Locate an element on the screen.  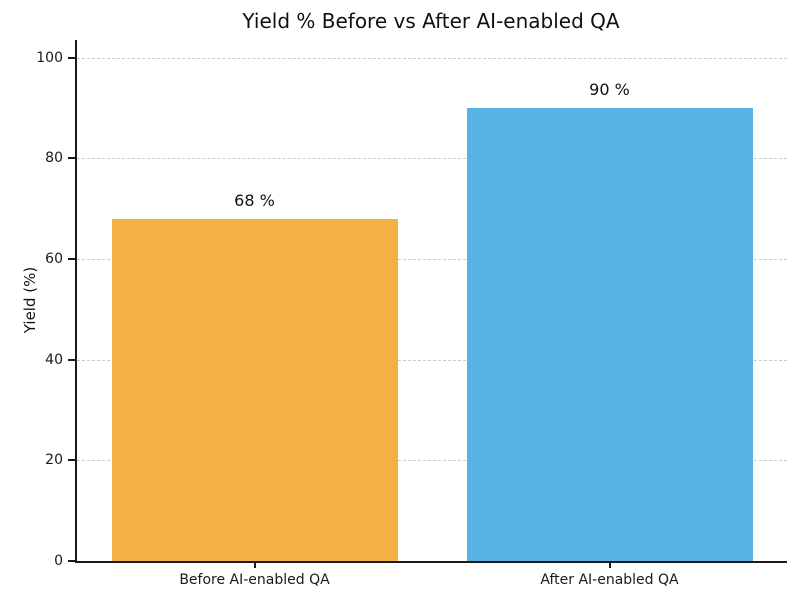
chart-title: Yield % Before vs After AI-enabled QA is located at coordinates (431, 21).